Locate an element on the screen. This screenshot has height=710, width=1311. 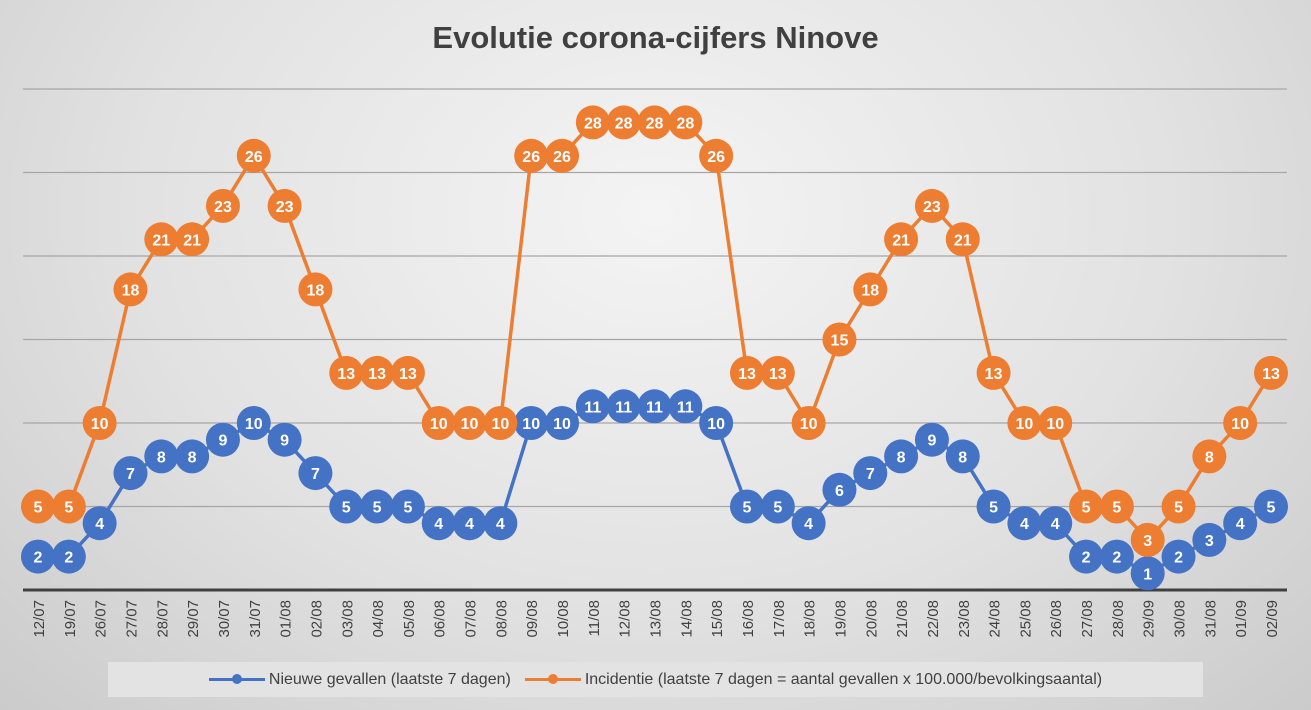
data-label: 9 is located at coordinates (222, 441).